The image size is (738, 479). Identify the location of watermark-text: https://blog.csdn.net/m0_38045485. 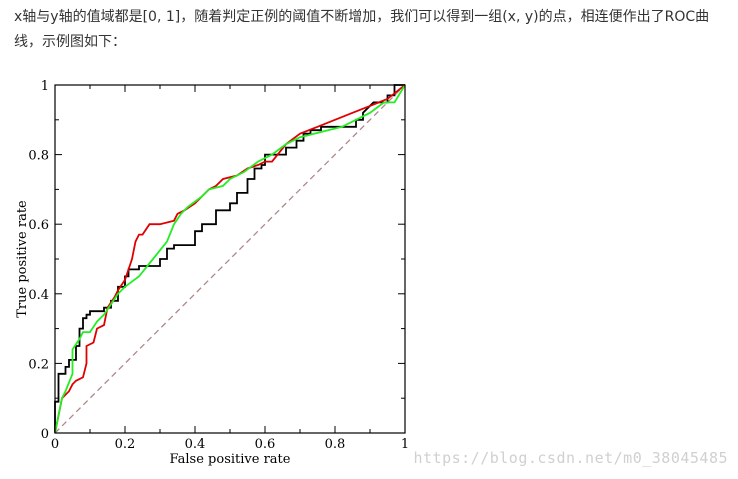
(570, 458).